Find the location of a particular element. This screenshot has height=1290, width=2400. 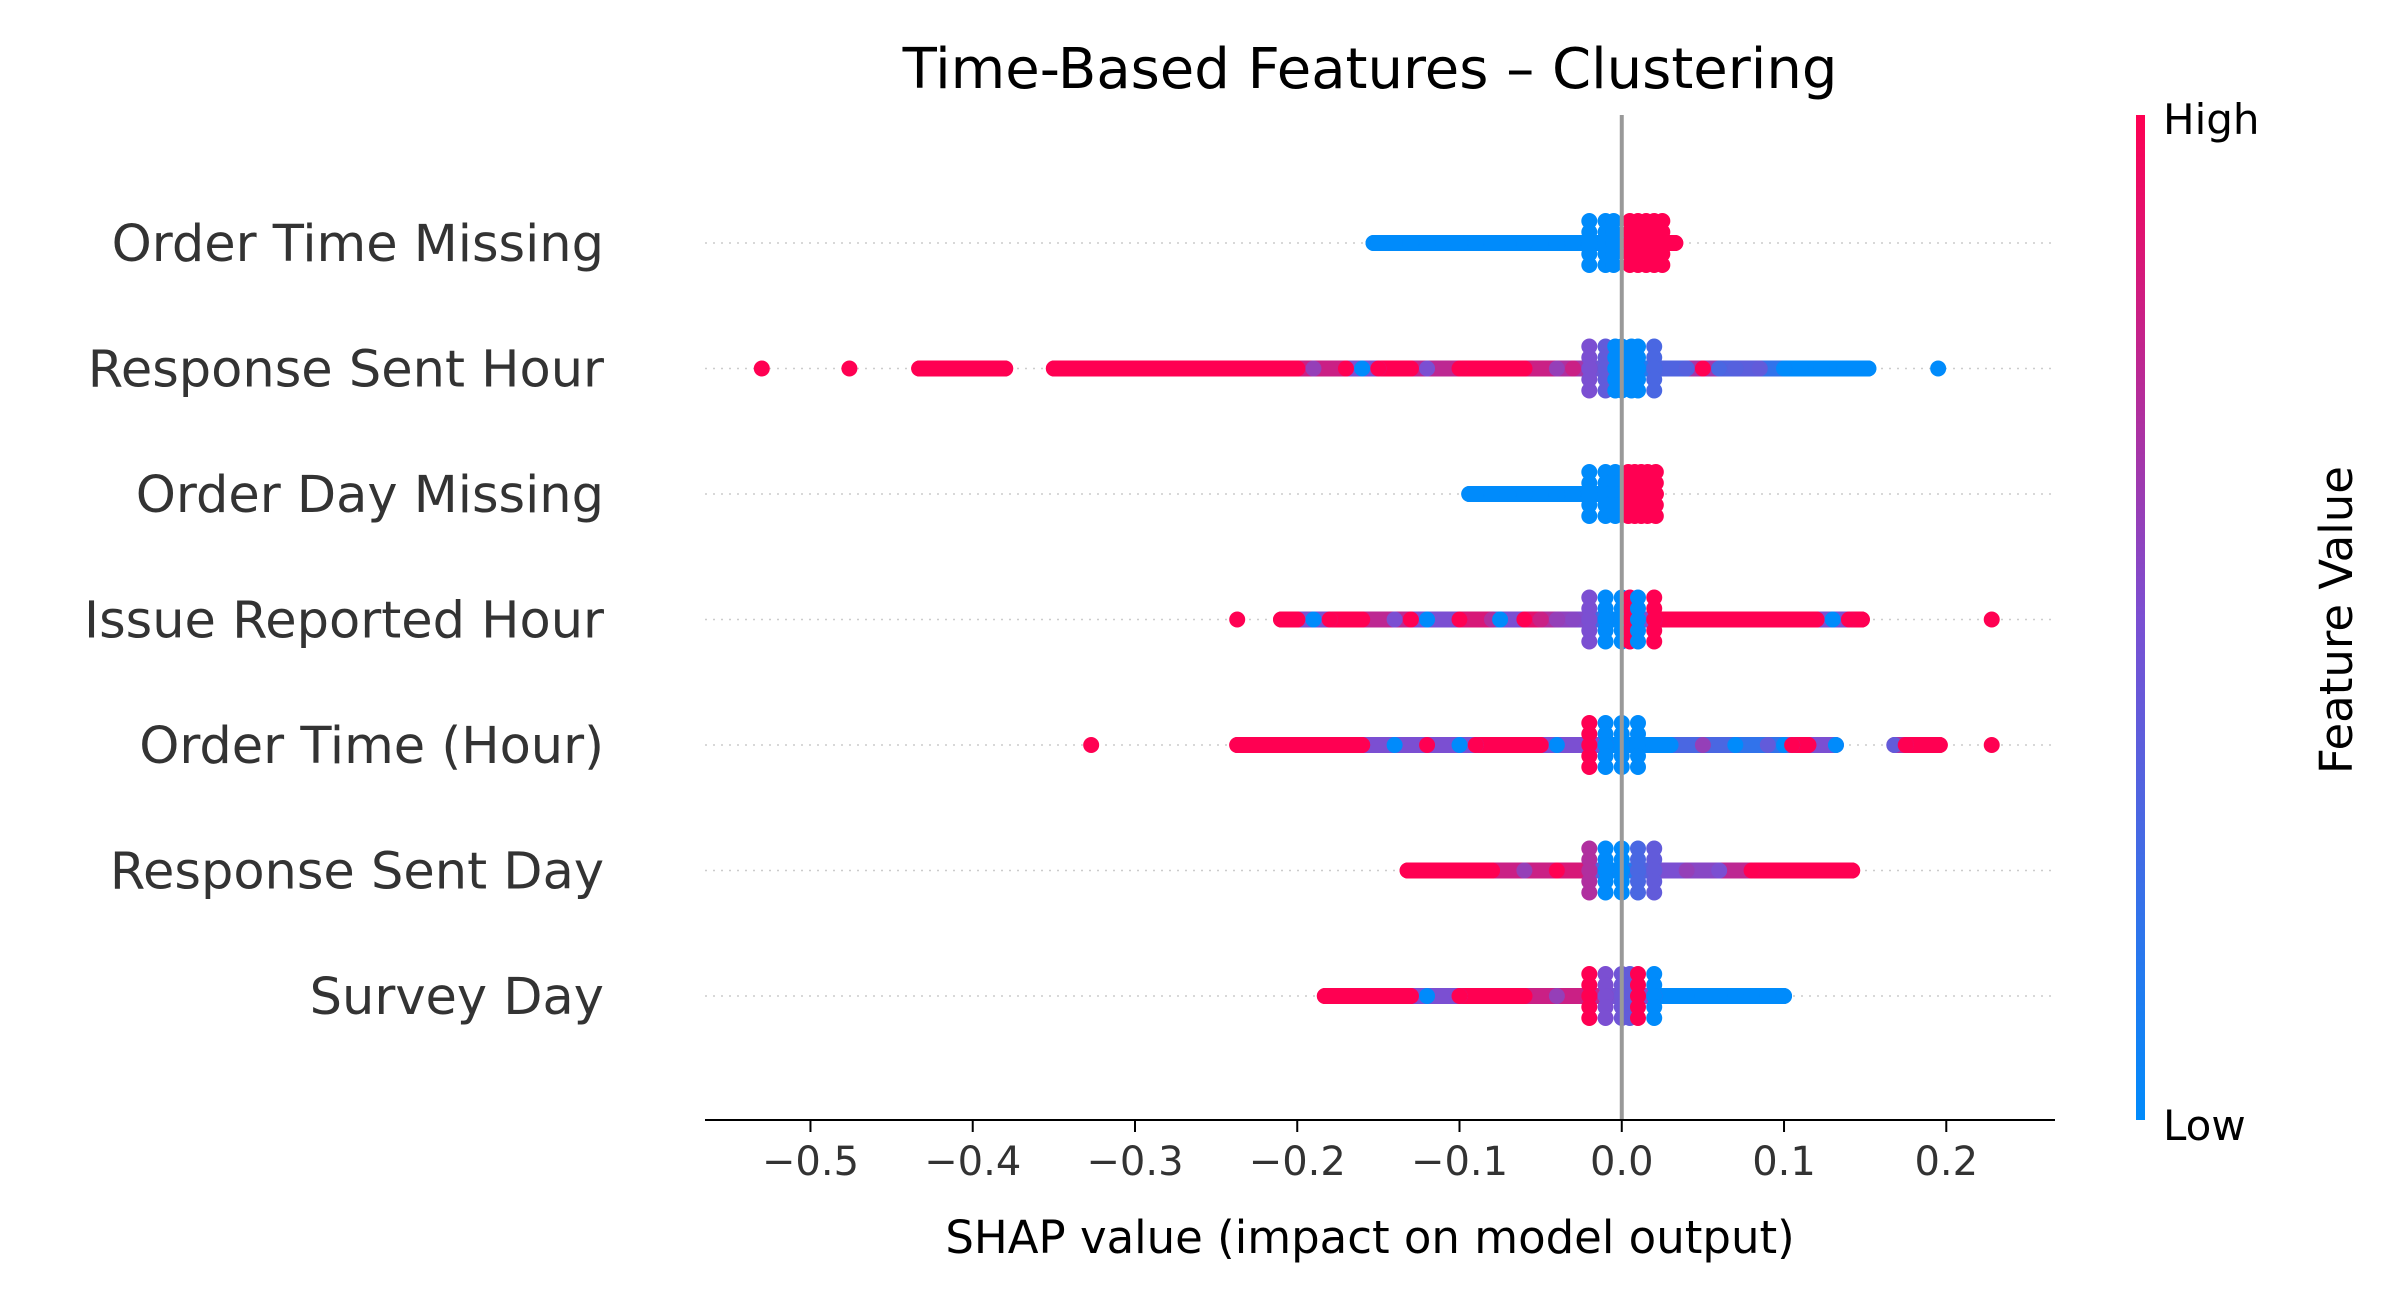

feature-label: Response Sent Day is located at coordinates (357, 872).